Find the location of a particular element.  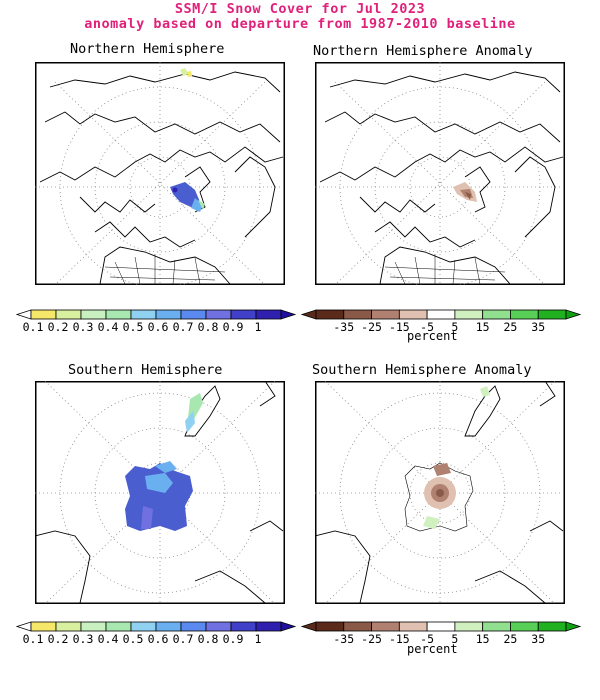

nh-anomaly-panel-title: Northern Hemisphere Anomaly is located at coordinates (423, 51).